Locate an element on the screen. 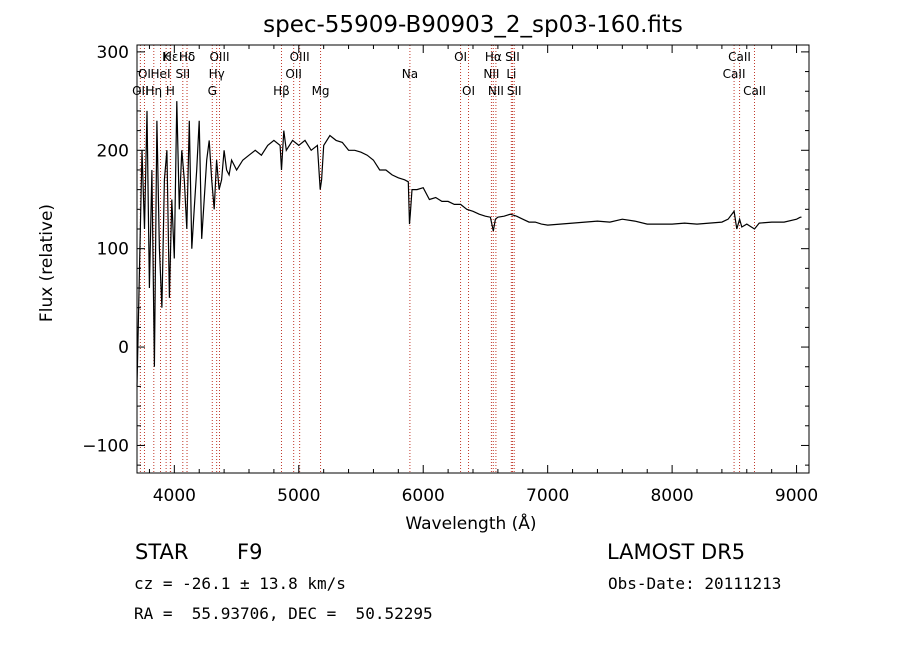 This screenshot has width=900, height=649. object-class: STAR is located at coordinates (162, 552).